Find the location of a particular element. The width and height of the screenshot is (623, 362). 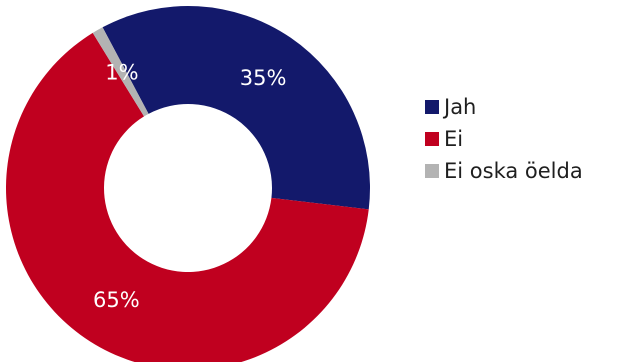

data-label-ei-oska-oelda: 1% is located at coordinates (121, 73).